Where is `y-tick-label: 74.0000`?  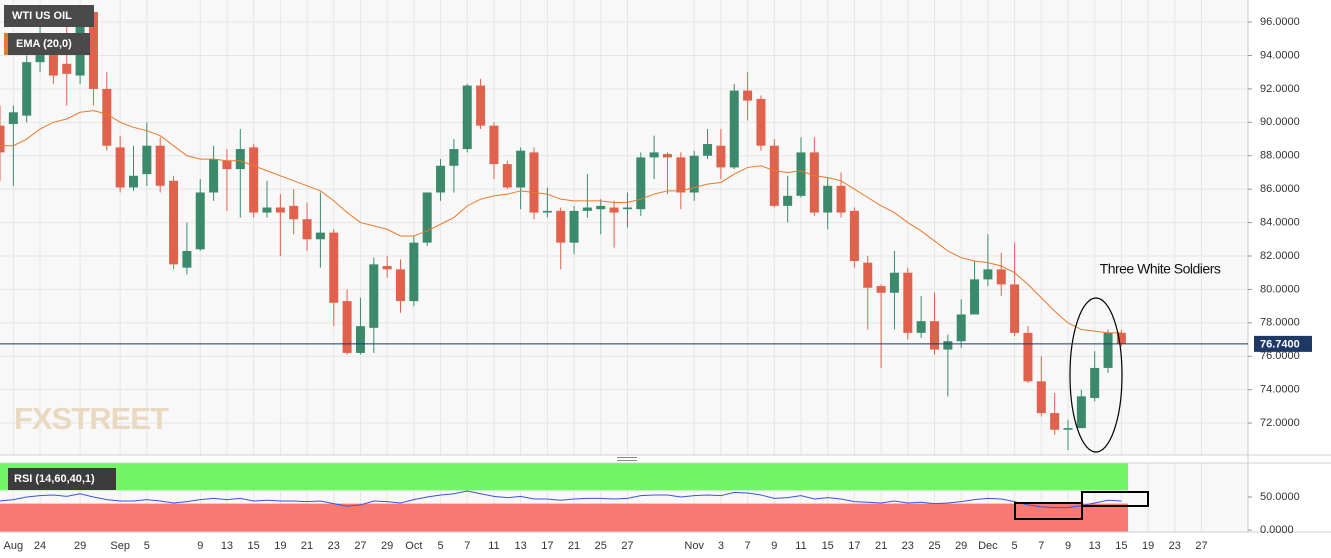 y-tick-label: 74.0000 is located at coordinates (1280, 390).